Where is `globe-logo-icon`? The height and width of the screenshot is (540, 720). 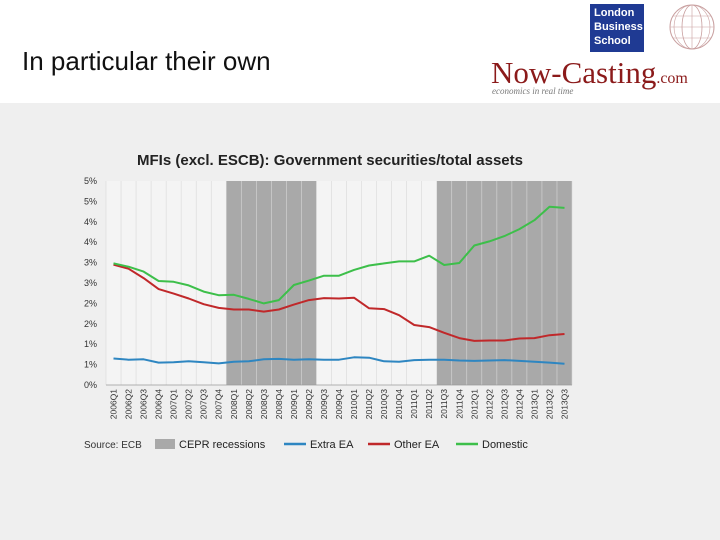 globe-logo-icon is located at coordinates (692, 27).